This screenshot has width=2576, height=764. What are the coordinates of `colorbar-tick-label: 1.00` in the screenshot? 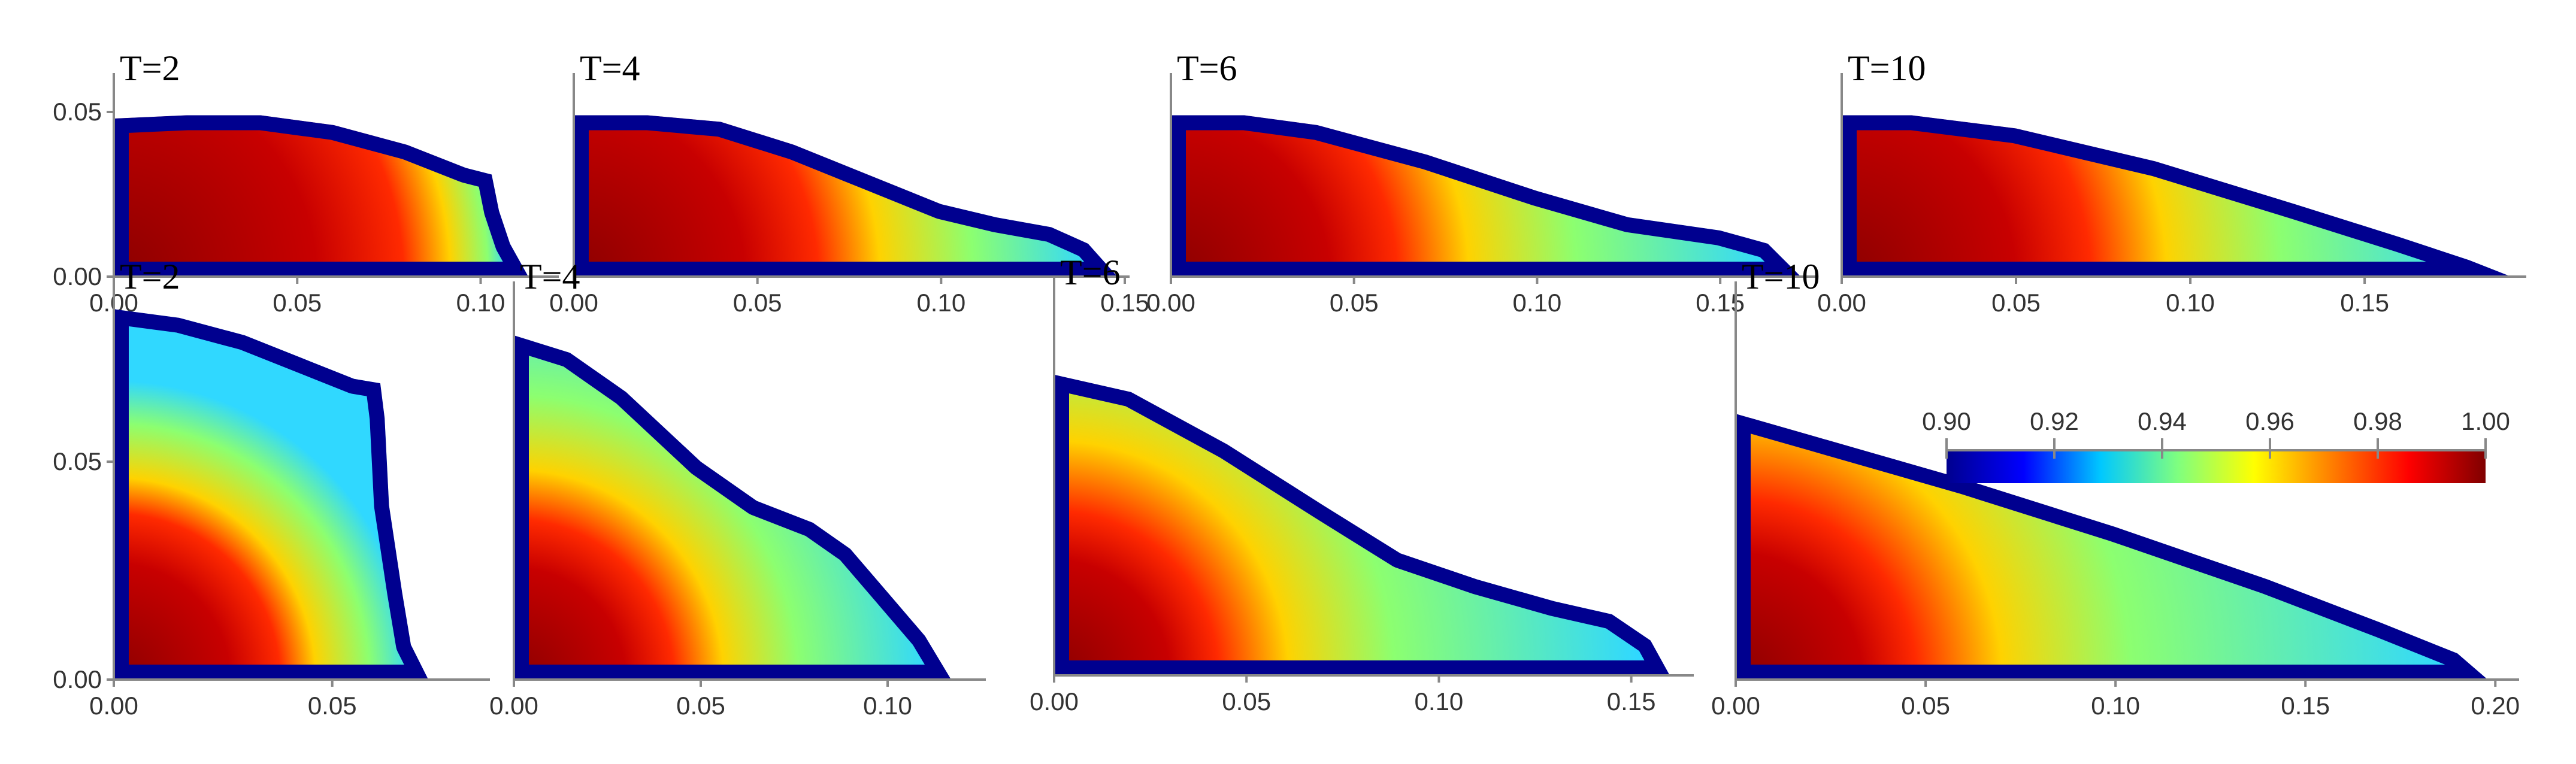 It's located at (2485, 421).